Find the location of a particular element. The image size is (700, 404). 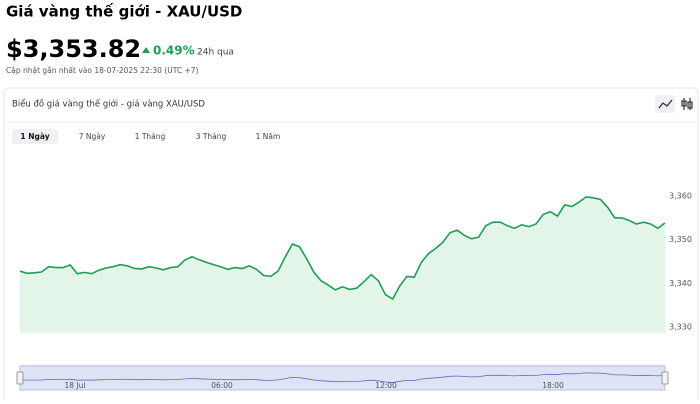

y-tick-label: 3,330 is located at coordinates (680, 326).